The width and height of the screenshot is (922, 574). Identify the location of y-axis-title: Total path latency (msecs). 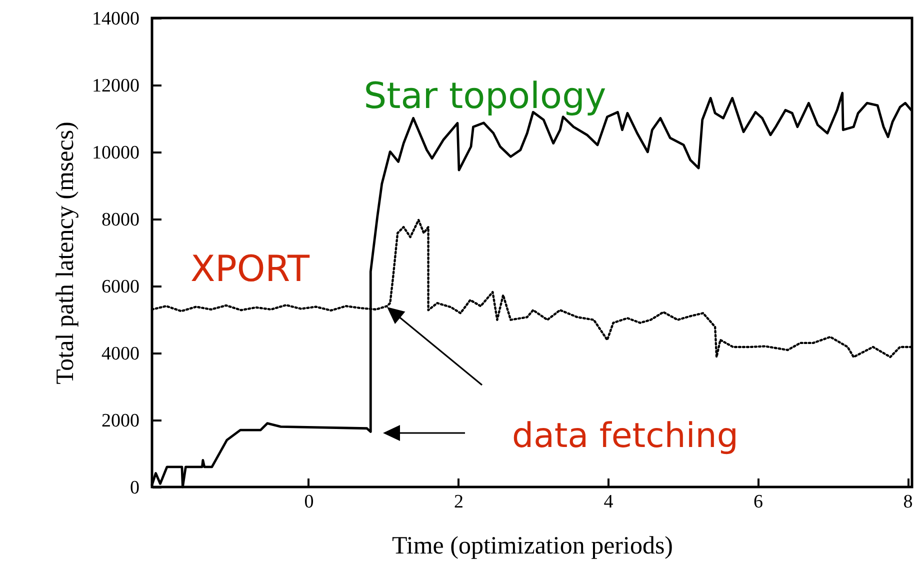
(65, 253).